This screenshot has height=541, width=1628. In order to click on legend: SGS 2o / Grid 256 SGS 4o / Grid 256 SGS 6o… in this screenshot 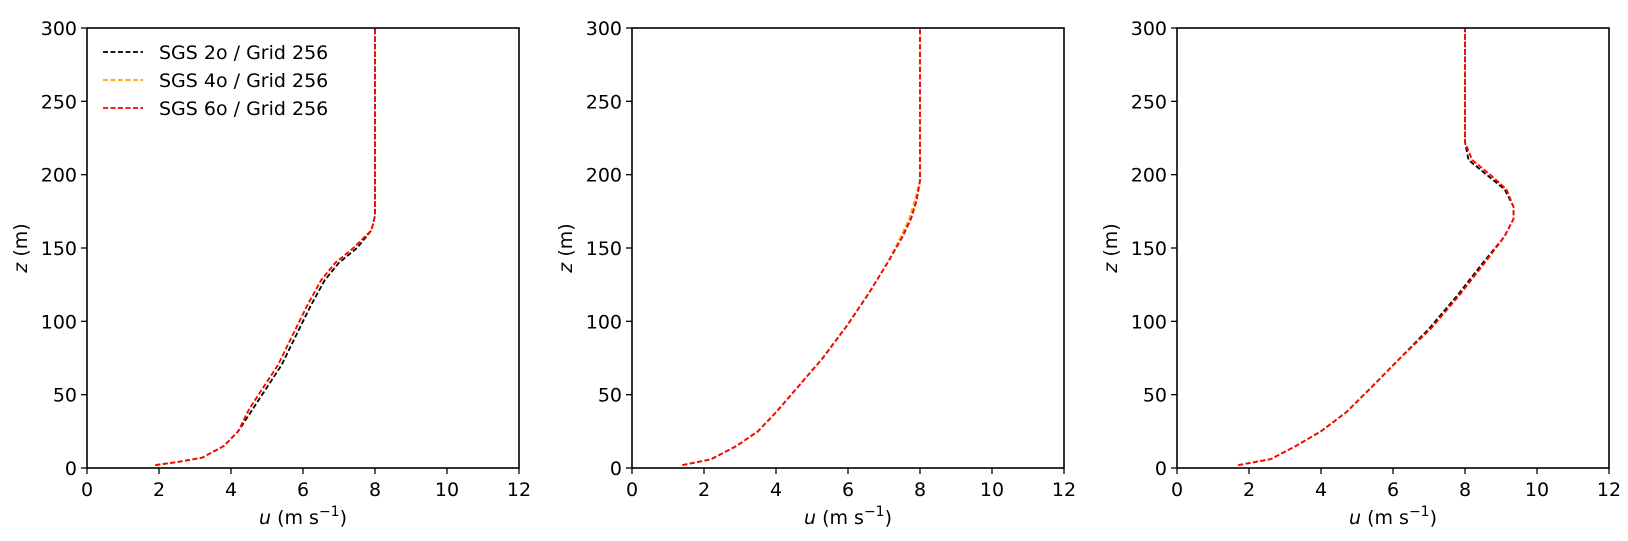, I will do `click(215, 81)`.